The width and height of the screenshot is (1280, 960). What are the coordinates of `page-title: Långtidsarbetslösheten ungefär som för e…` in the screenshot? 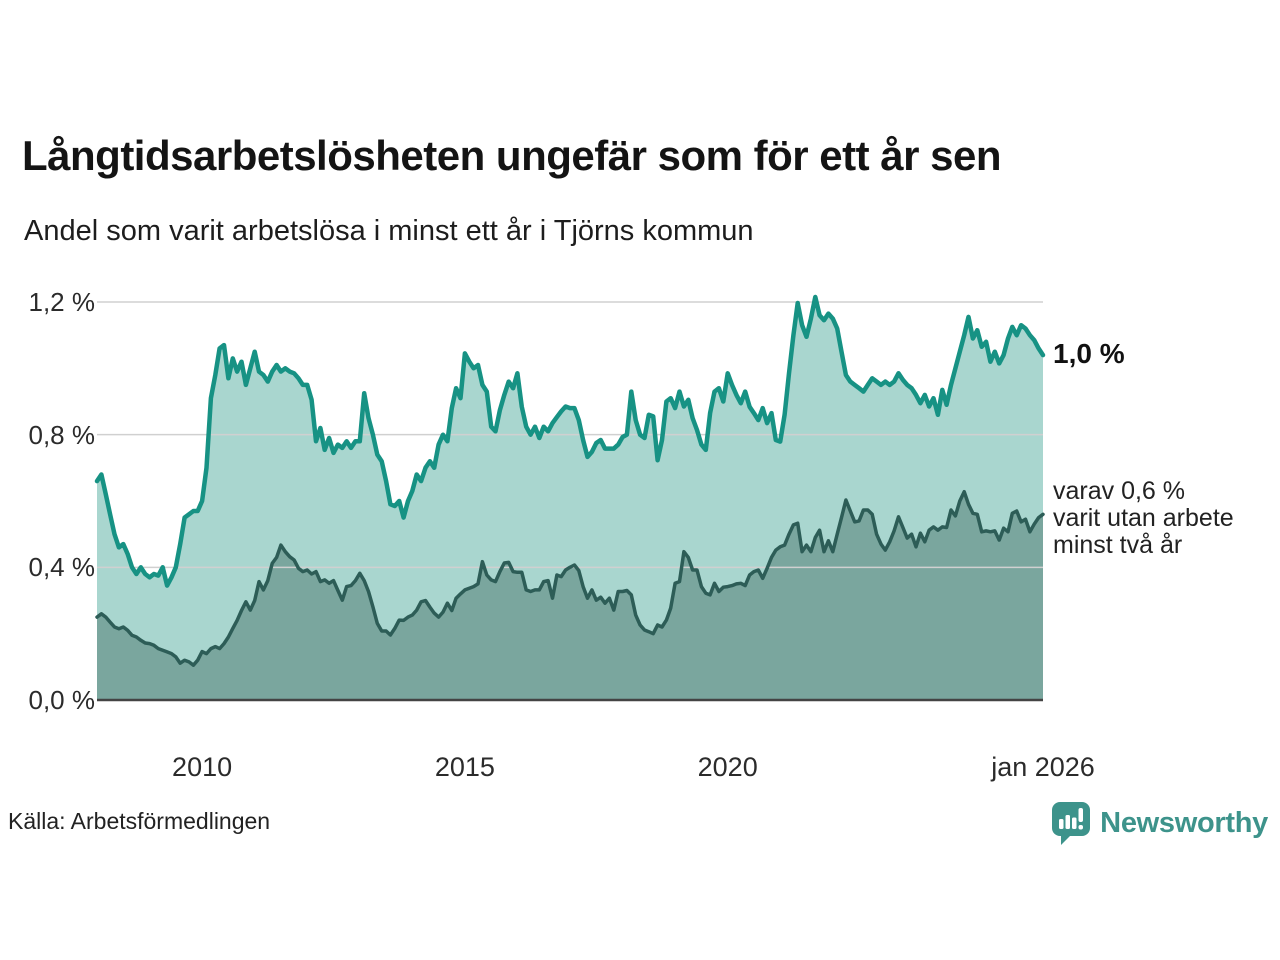 It's located at (512, 155).